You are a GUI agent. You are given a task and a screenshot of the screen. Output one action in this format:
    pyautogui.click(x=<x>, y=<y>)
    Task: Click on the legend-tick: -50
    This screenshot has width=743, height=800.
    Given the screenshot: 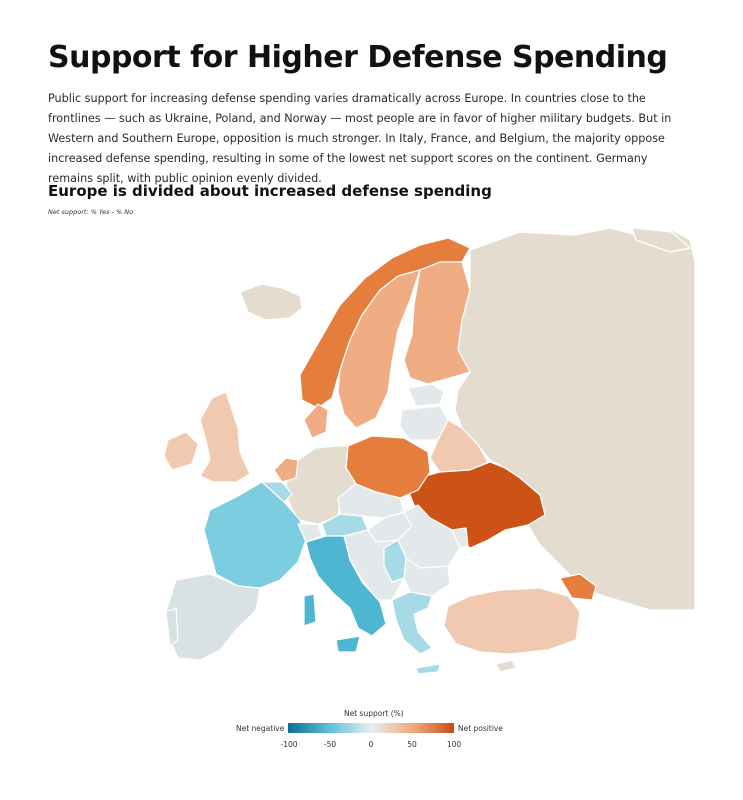 What is the action you would take?
    pyautogui.click(x=330, y=744)
    